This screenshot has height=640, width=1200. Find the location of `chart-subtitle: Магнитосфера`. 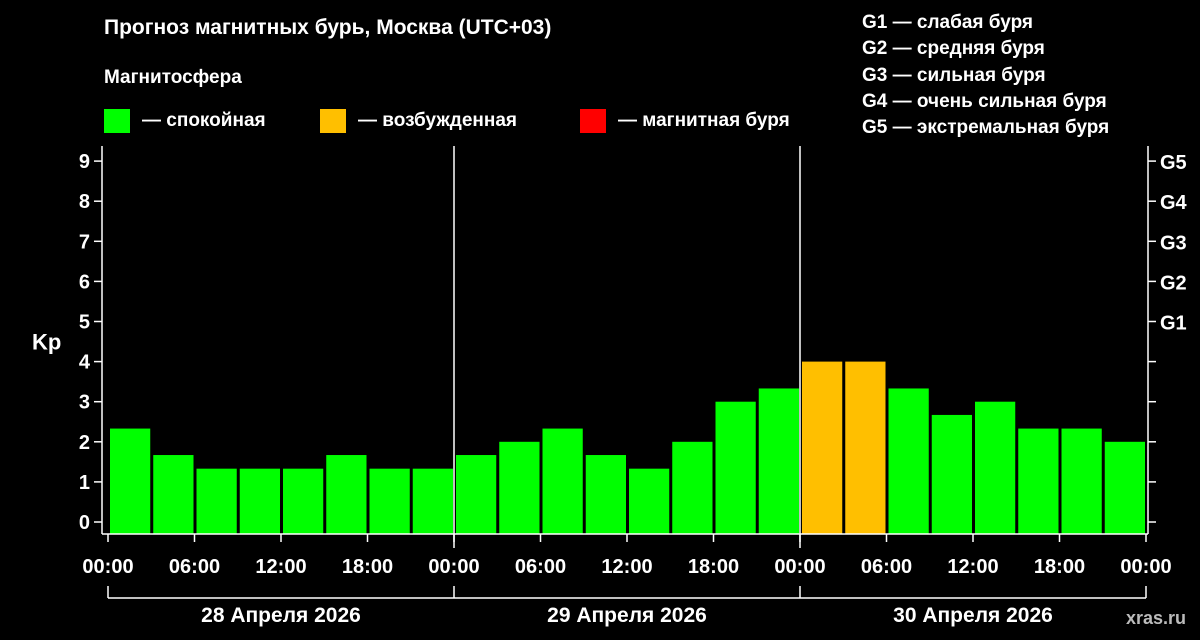

chart-subtitle: Магнитосфера is located at coordinates (173, 77).